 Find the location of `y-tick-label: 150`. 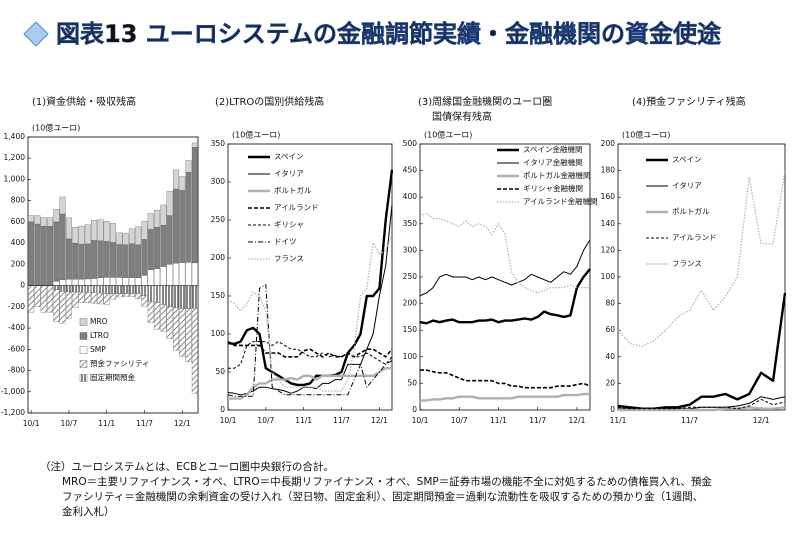

y-tick-label: 150 is located at coordinates (218, 295).